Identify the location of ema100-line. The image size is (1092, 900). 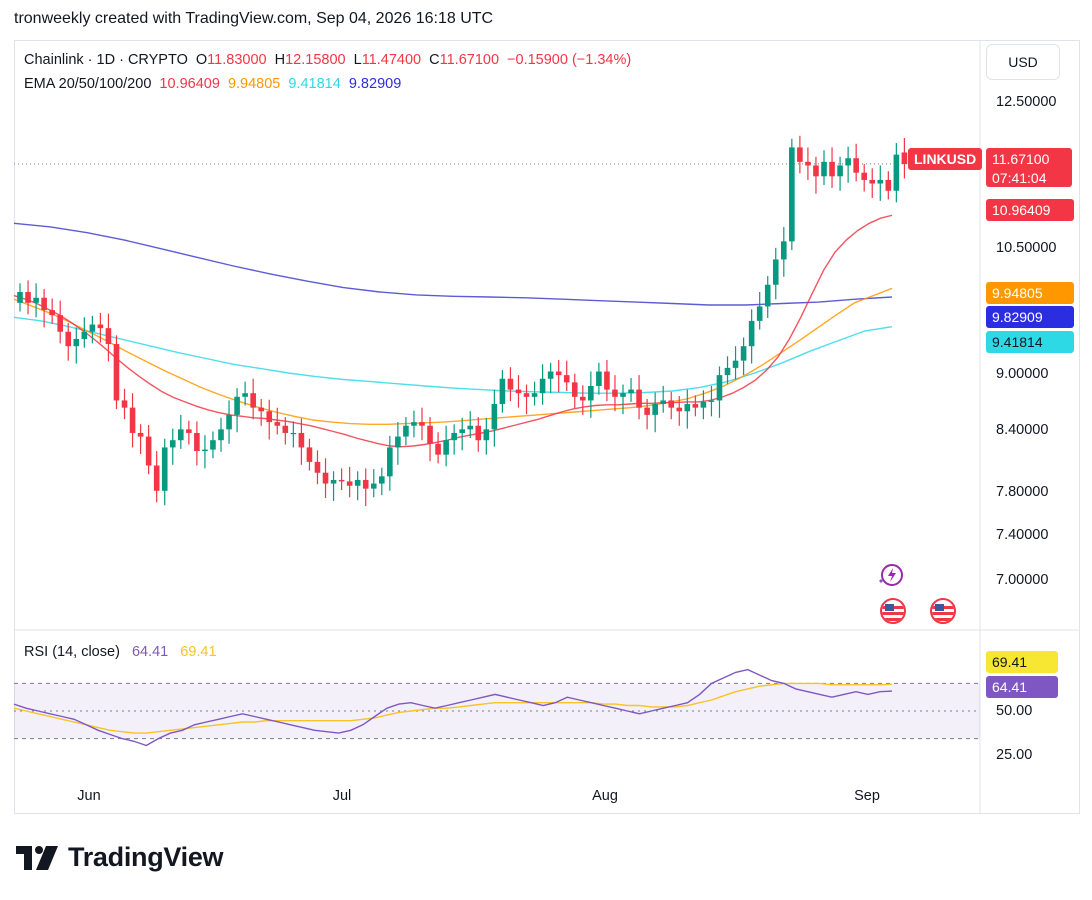
(453, 355).